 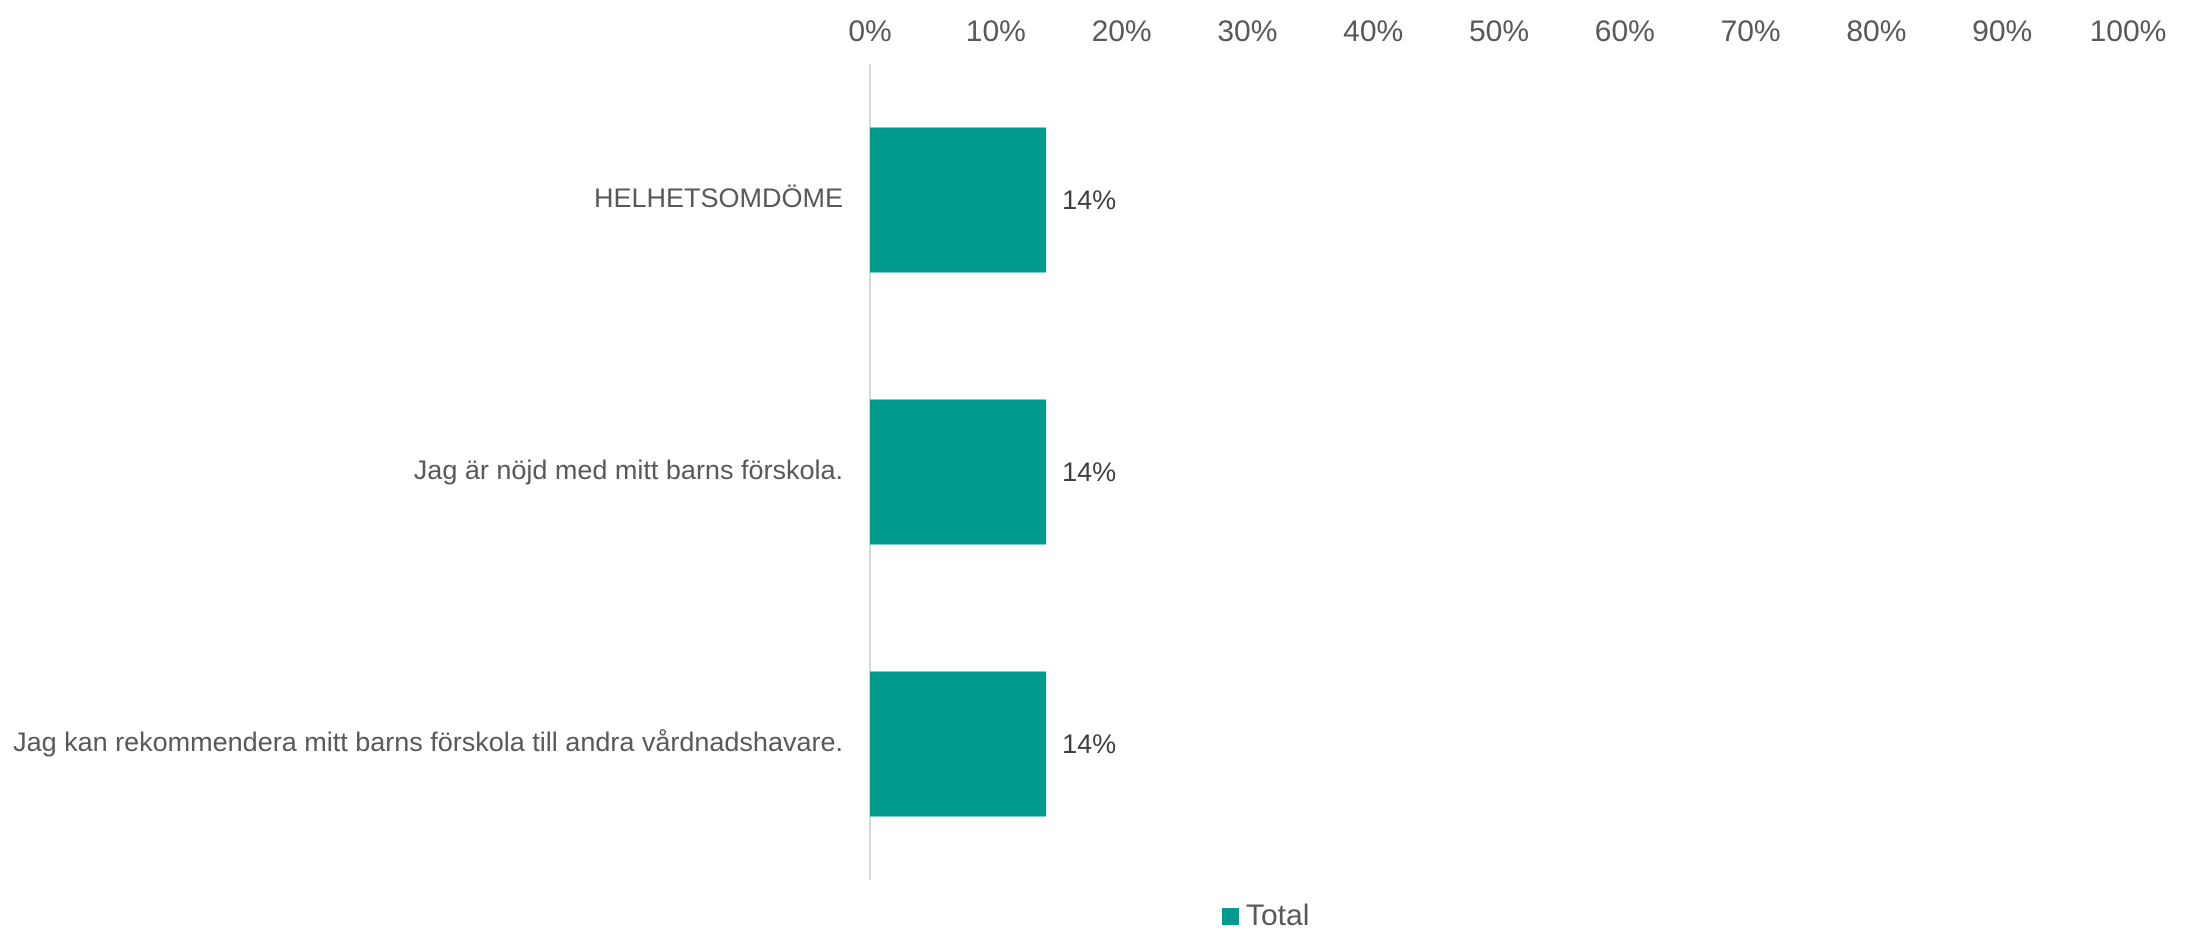 I want to click on bars, so click(x=958, y=472).